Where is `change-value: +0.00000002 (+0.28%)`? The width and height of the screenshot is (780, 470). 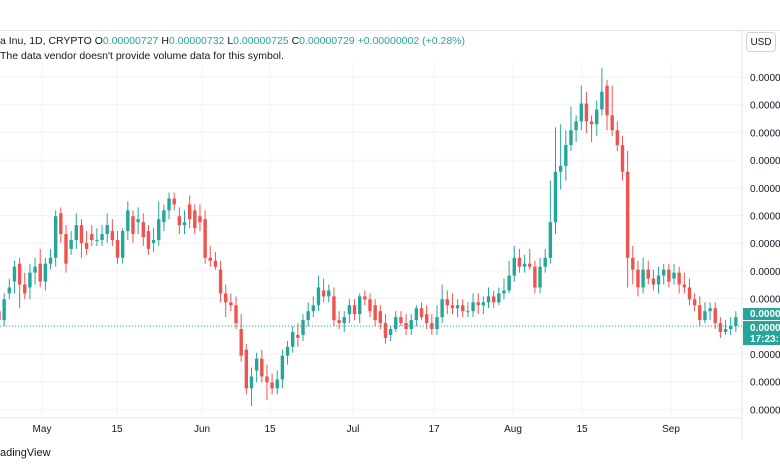
change-value: +0.00000002 (+0.28%) is located at coordinates (411, 41).